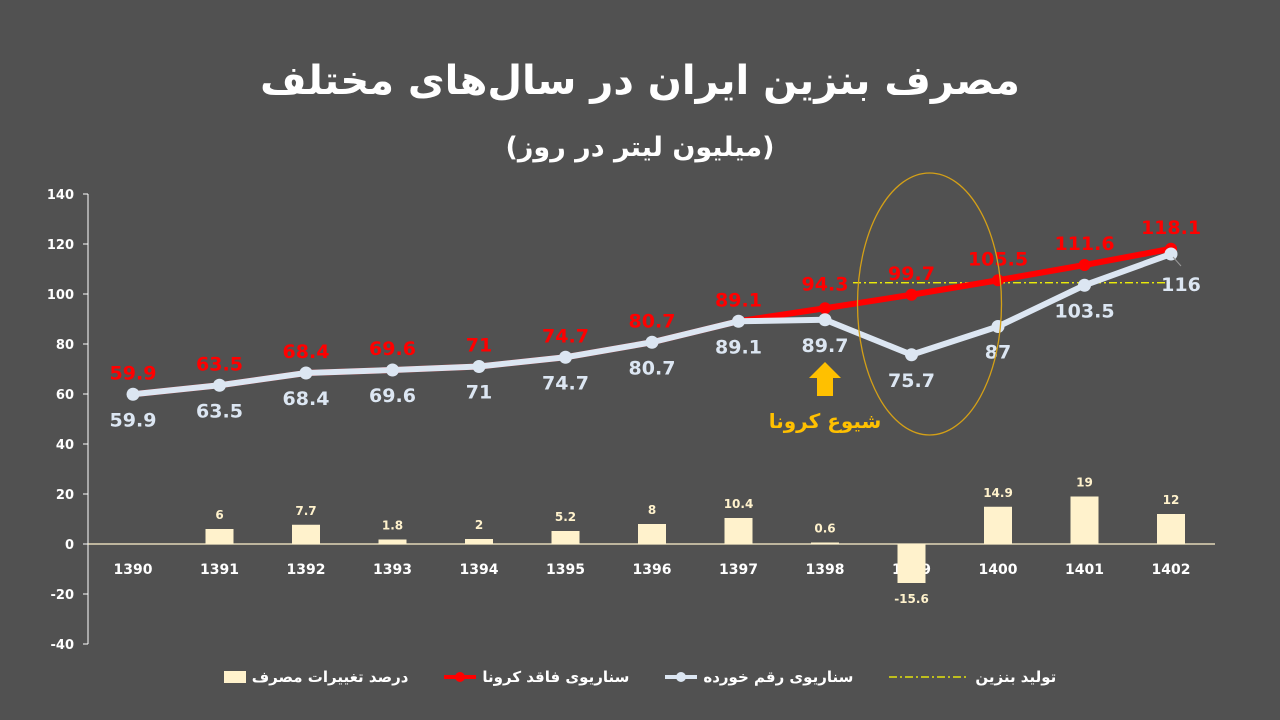  I want to click on x-tick-label: 1396, so click(652, 570).